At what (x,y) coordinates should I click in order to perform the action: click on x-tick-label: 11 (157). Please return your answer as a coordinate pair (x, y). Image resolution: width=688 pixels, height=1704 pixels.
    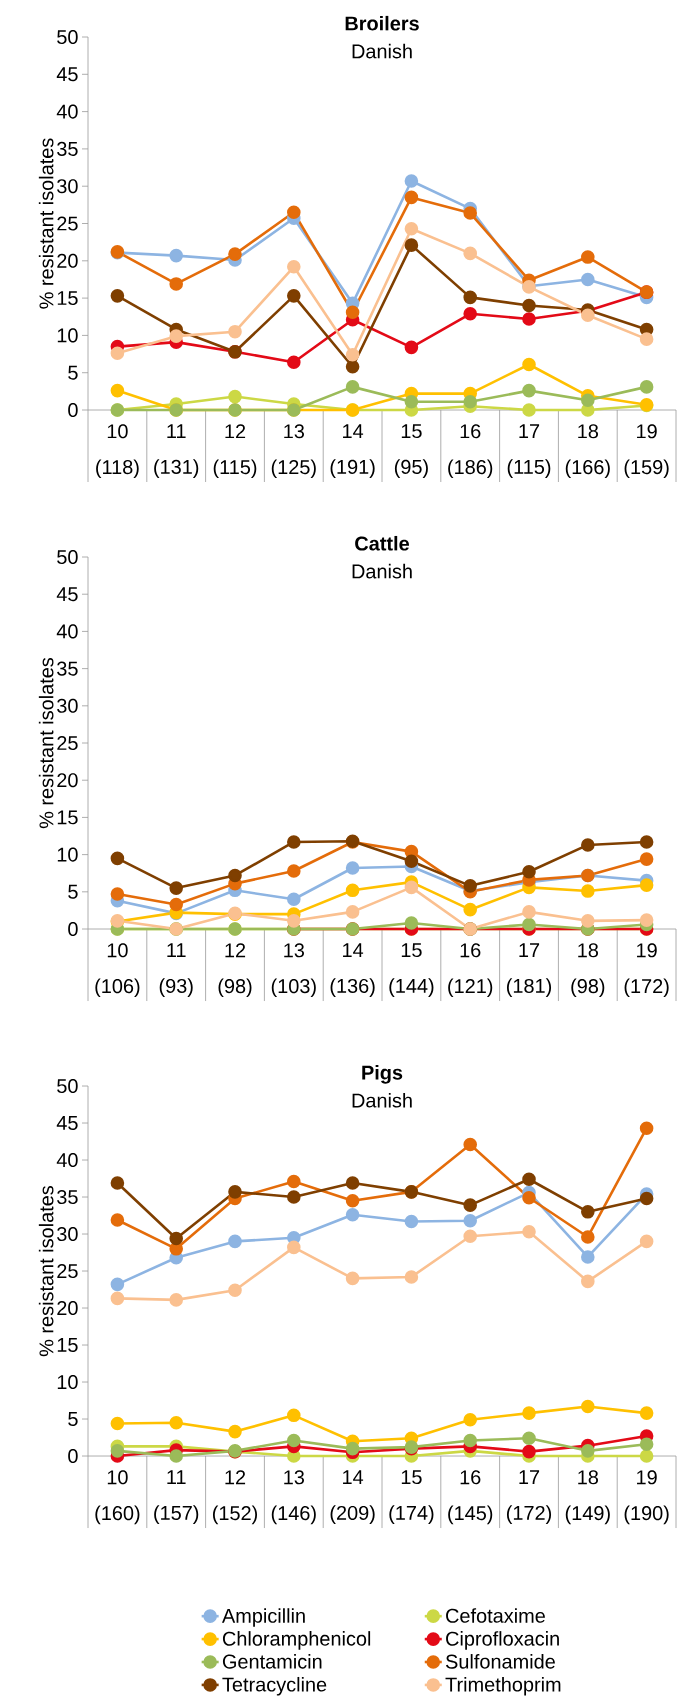
    Looking at the image, I should click on (176, 1497).